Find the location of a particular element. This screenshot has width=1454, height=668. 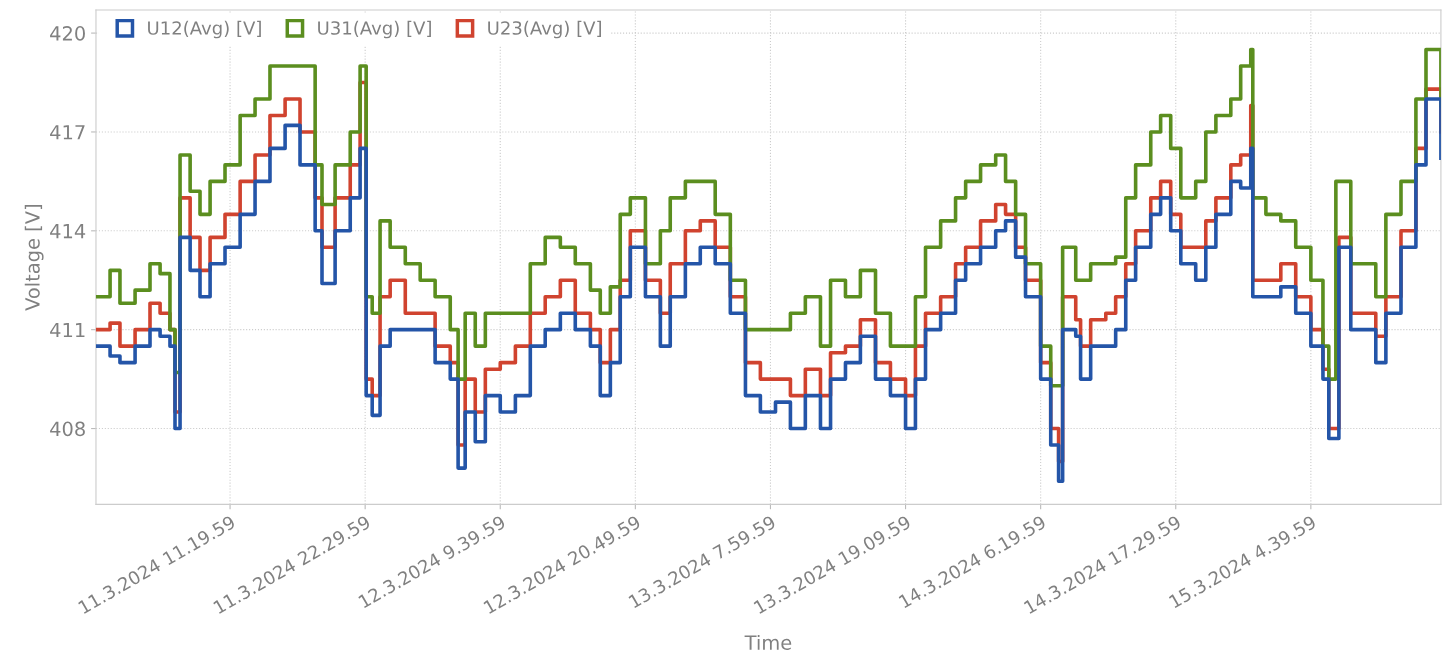

y-tick-label: 411 is located at coordinates (67, 330).